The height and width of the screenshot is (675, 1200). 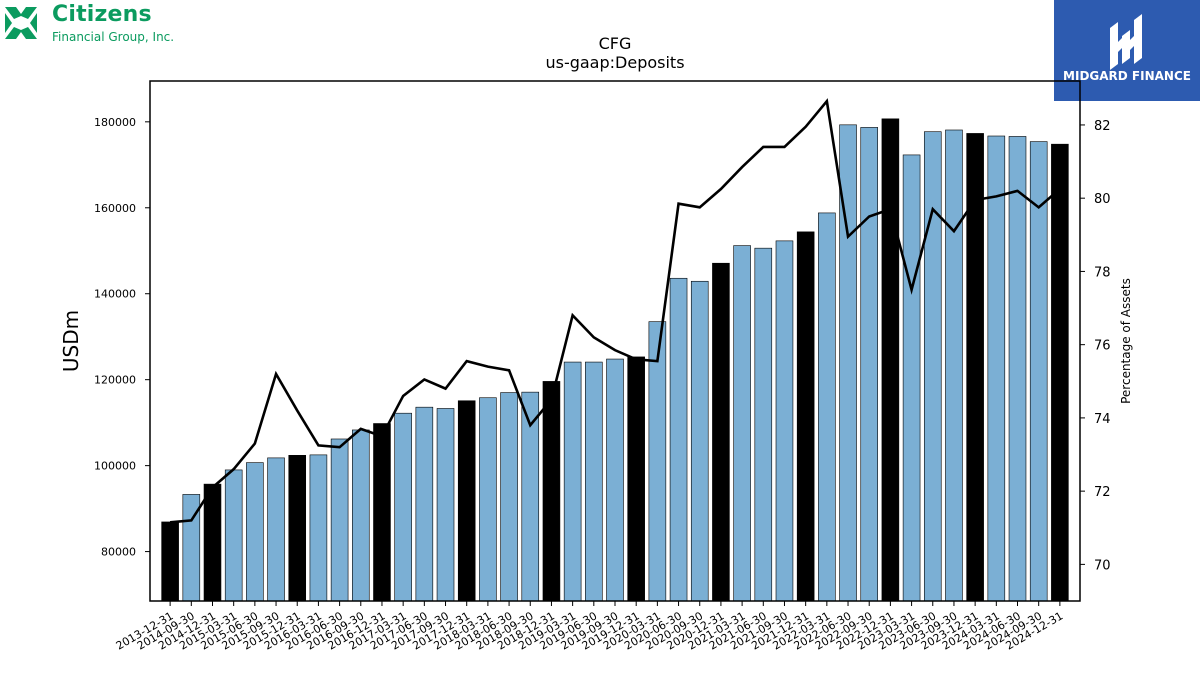 I want to click on midgard-watermark: MIDGARD FINANCE, so click(x=1127, y=50).